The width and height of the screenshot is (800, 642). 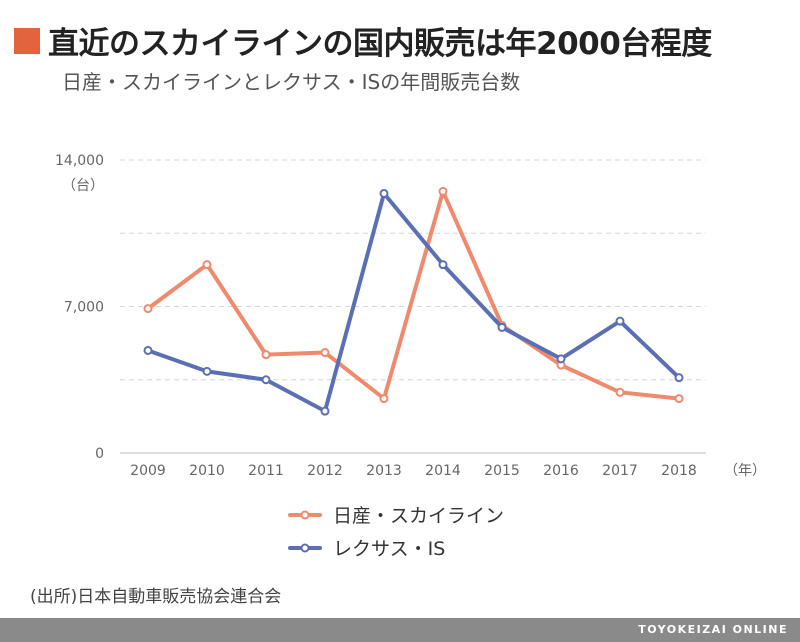 What do you see at coordinates (156, 597) in the screenshot?
I see `source-note: (出所)日本自動車販売協会連合会` at bounding box center [156, 597].